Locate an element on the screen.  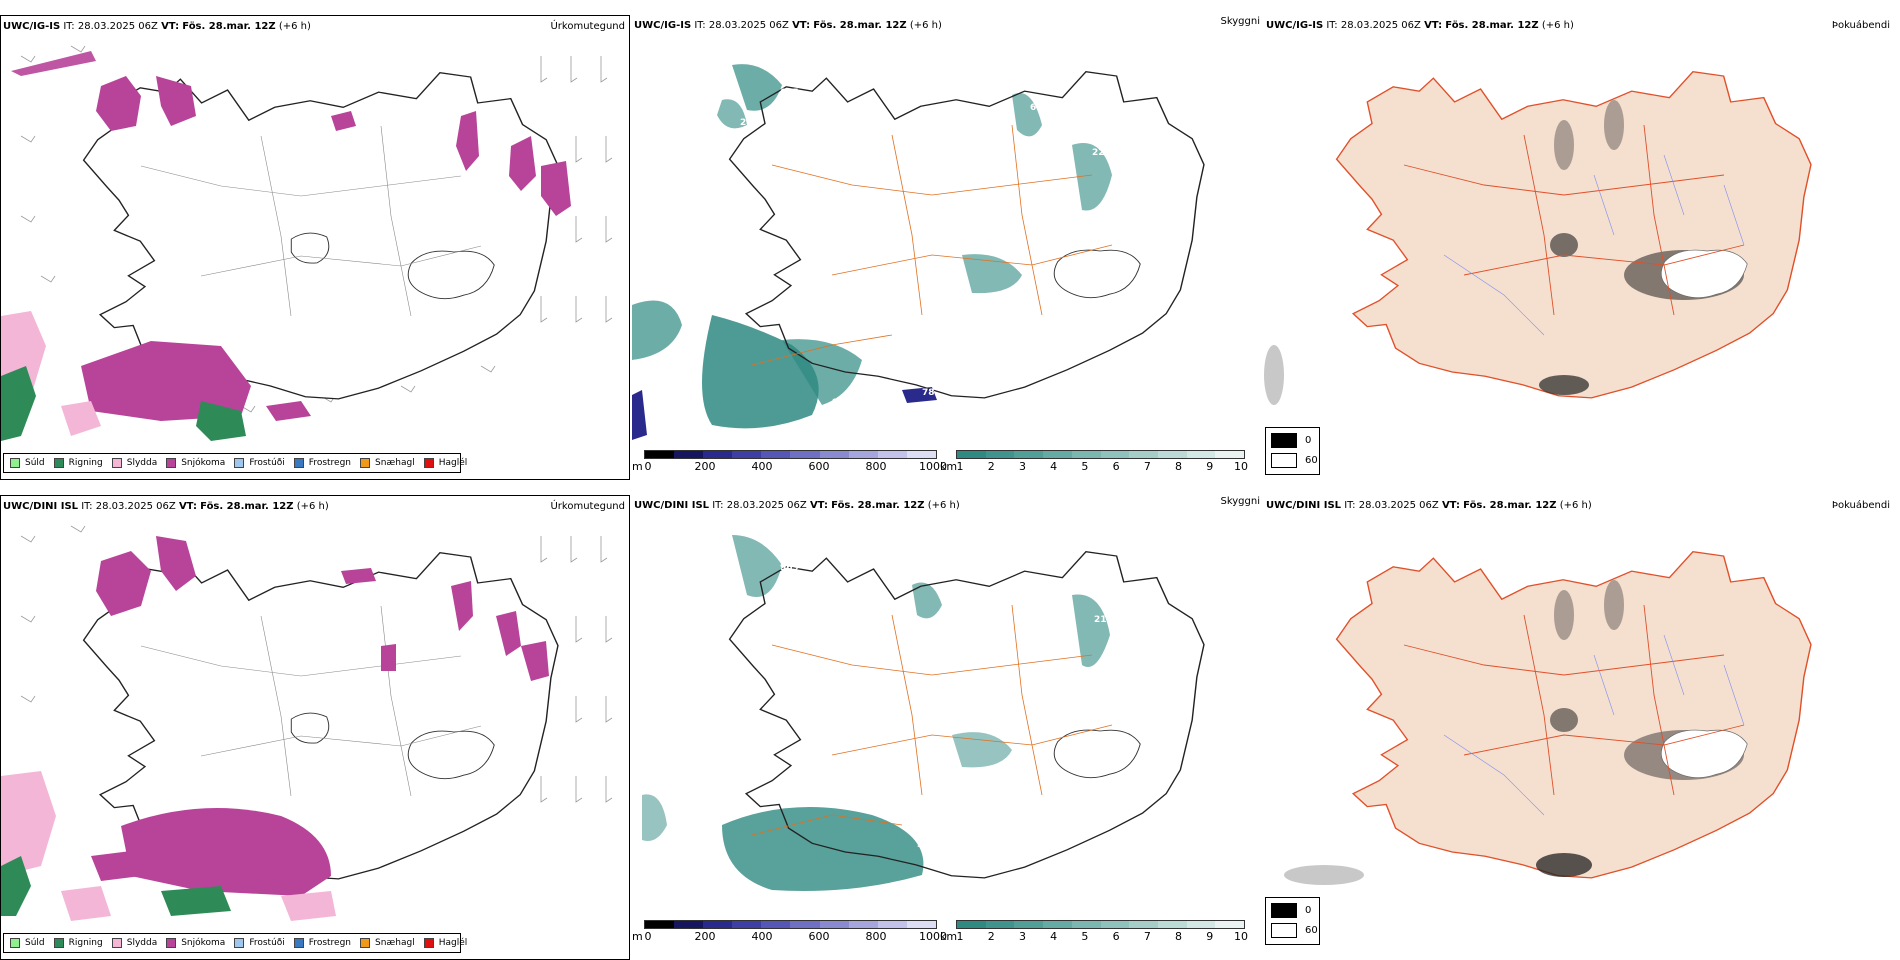
cloud-label: 665 is located at coordinates (789, 93).